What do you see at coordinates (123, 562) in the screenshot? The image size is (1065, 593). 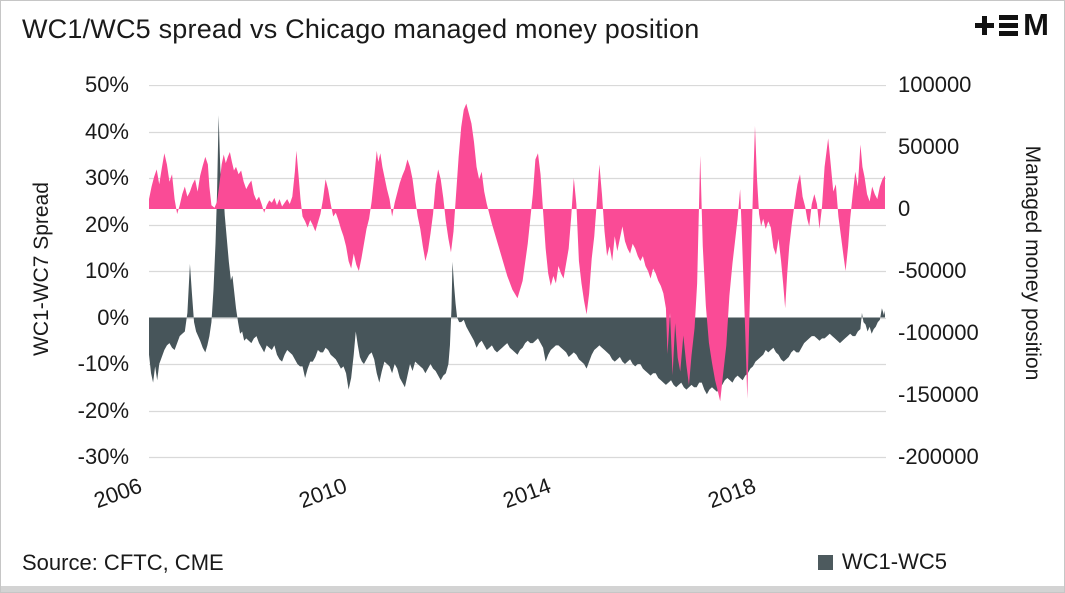 I see `source-note: Source: CFTC, CME` at bounding box center [123, 562].